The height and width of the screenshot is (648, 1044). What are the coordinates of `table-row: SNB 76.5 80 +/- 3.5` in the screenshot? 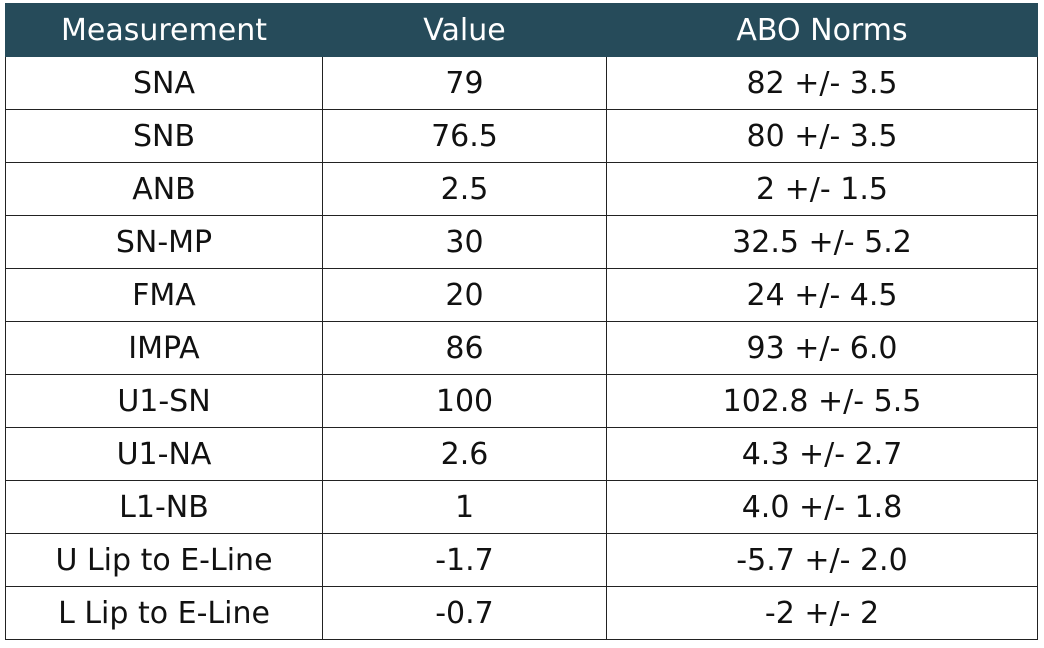 It's located at (521, 136).